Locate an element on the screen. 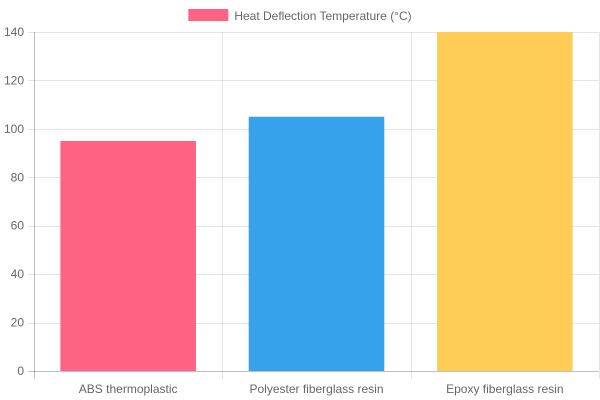  y-tick-label: 0 is located at coordinates (20, 371).